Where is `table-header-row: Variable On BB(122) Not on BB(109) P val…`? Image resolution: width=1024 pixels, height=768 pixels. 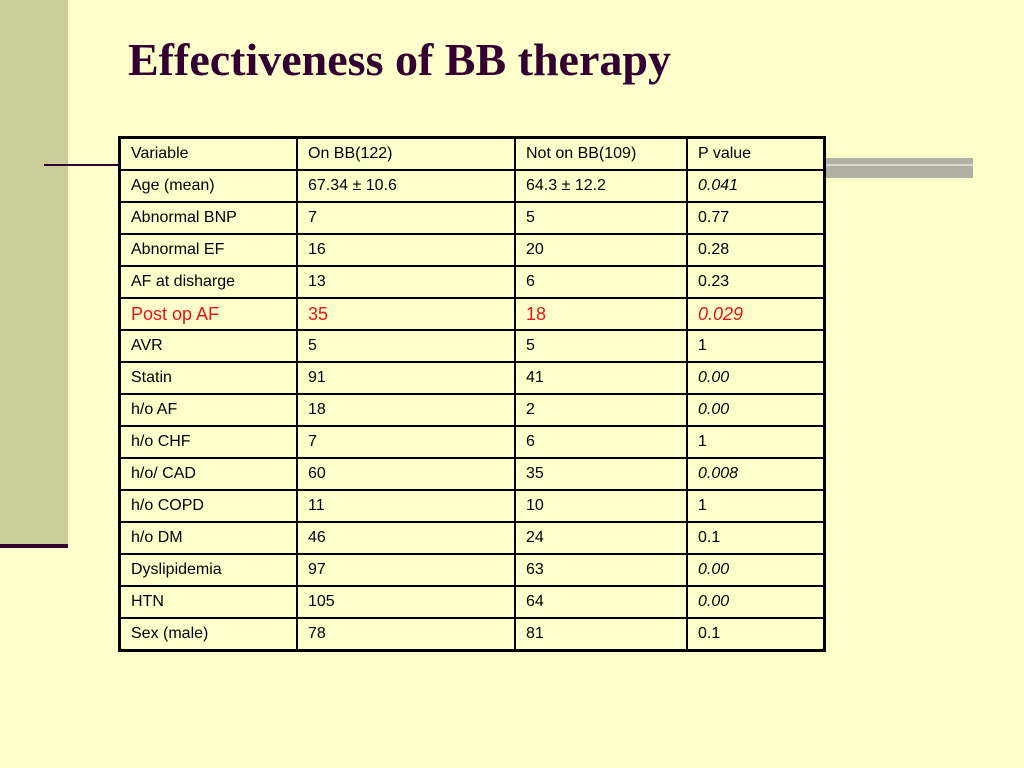 table-header-row: Variable On BB(122) Not on BB(109) P val… is located at coordinates (472, 153).